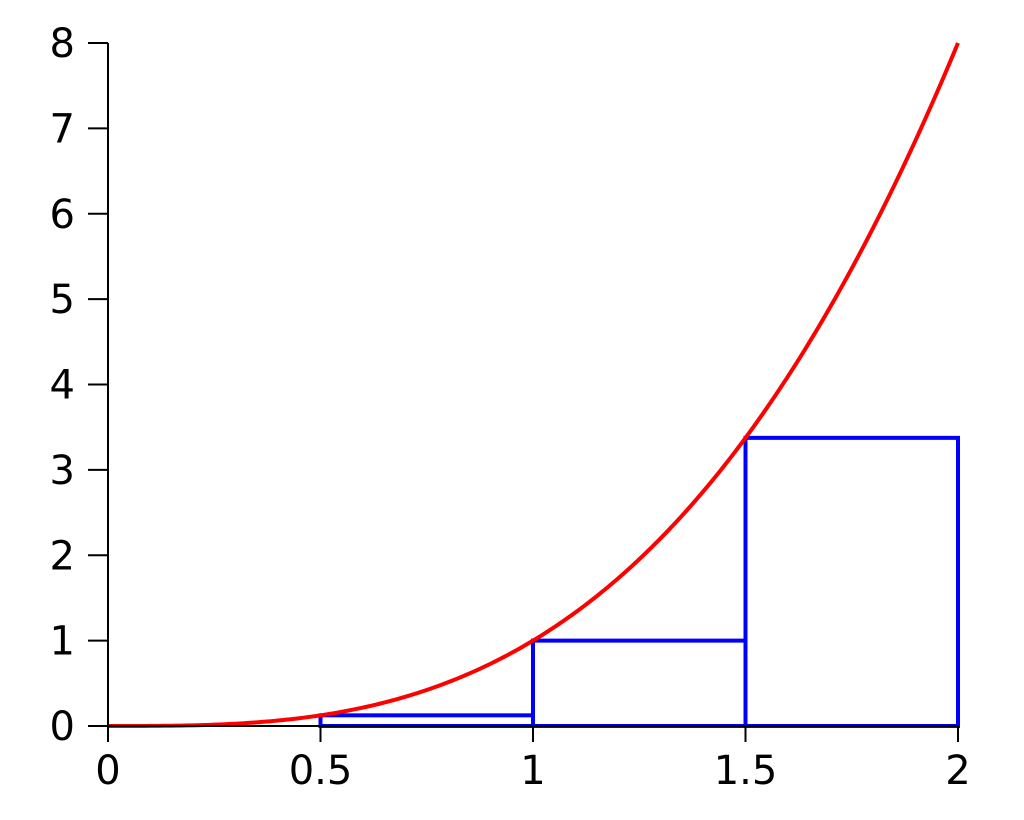 Image resolution: width=1024 pixels, height=820 pixels. I want to click on y-tick-label: 4, so click(62, 386).